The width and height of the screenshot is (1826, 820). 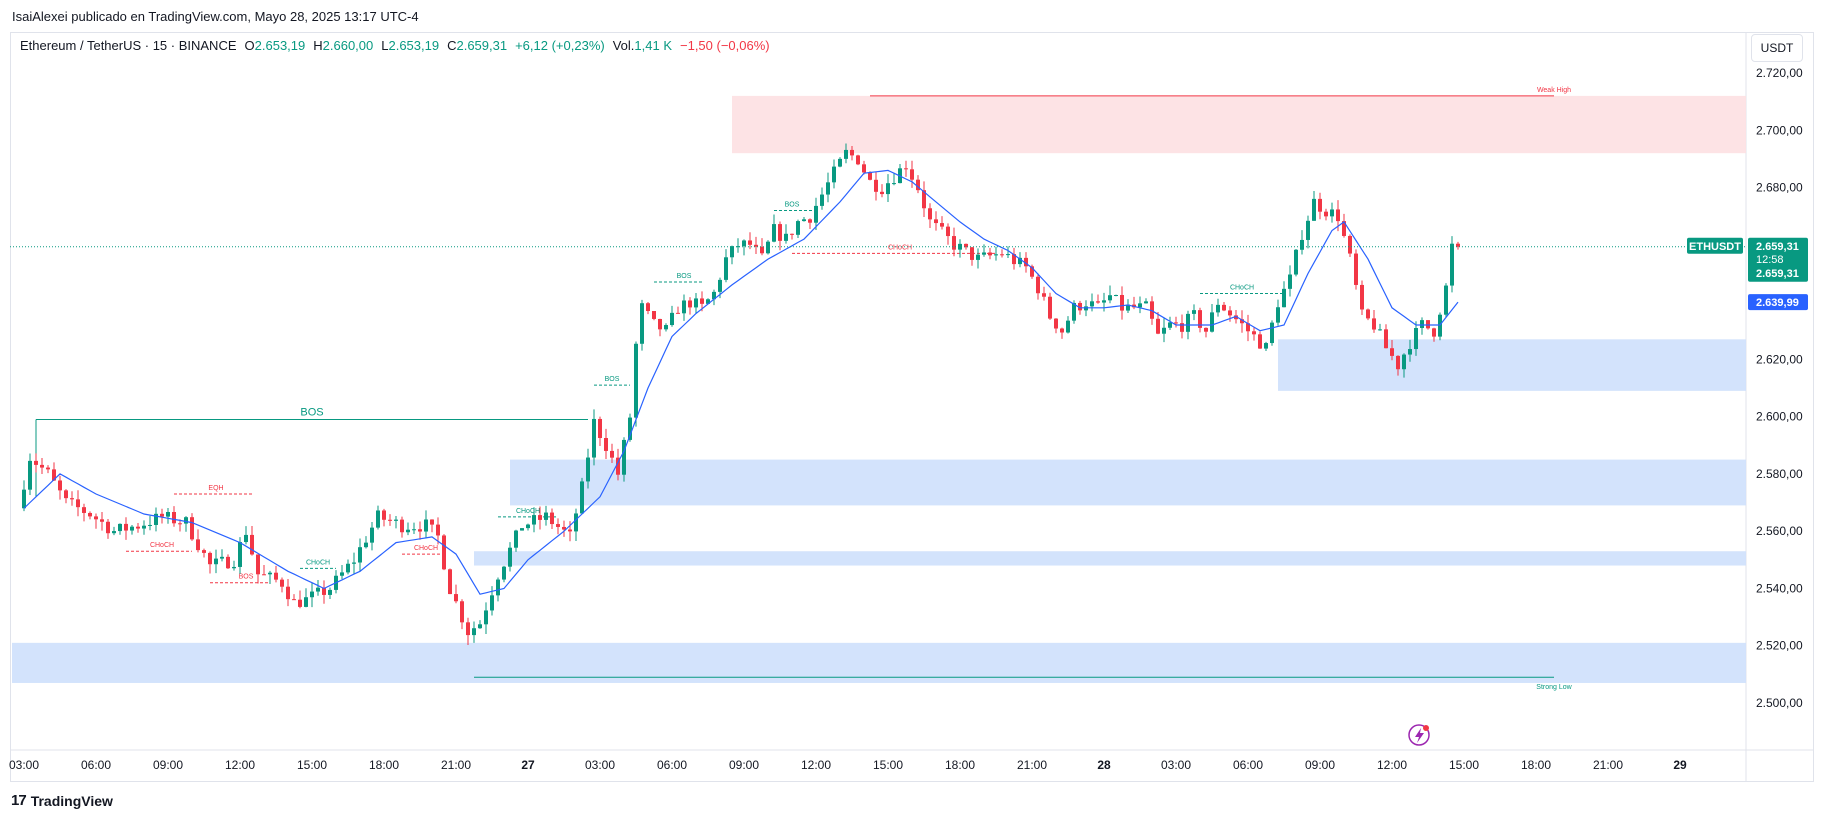 I want to click on symbol-name: Ethereum / TetherUS · 15 · BINANCE, so click(x=128, y=45).